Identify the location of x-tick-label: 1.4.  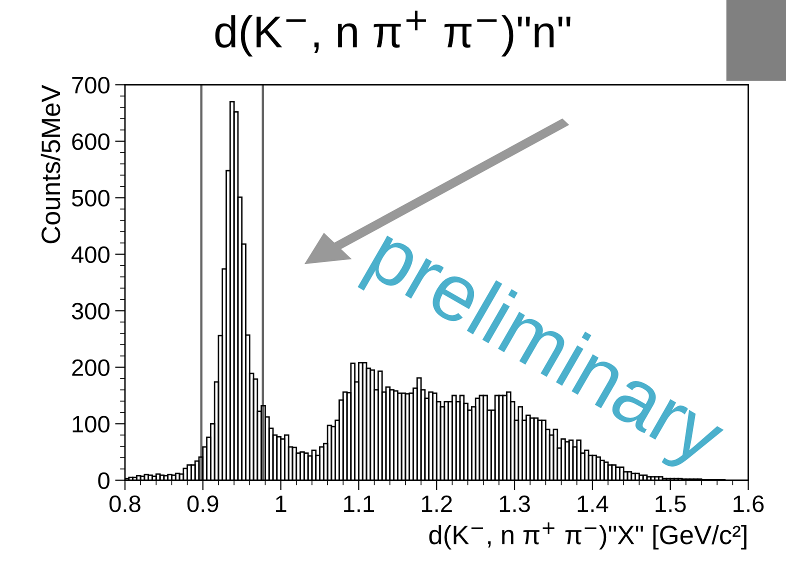
(593, 504).